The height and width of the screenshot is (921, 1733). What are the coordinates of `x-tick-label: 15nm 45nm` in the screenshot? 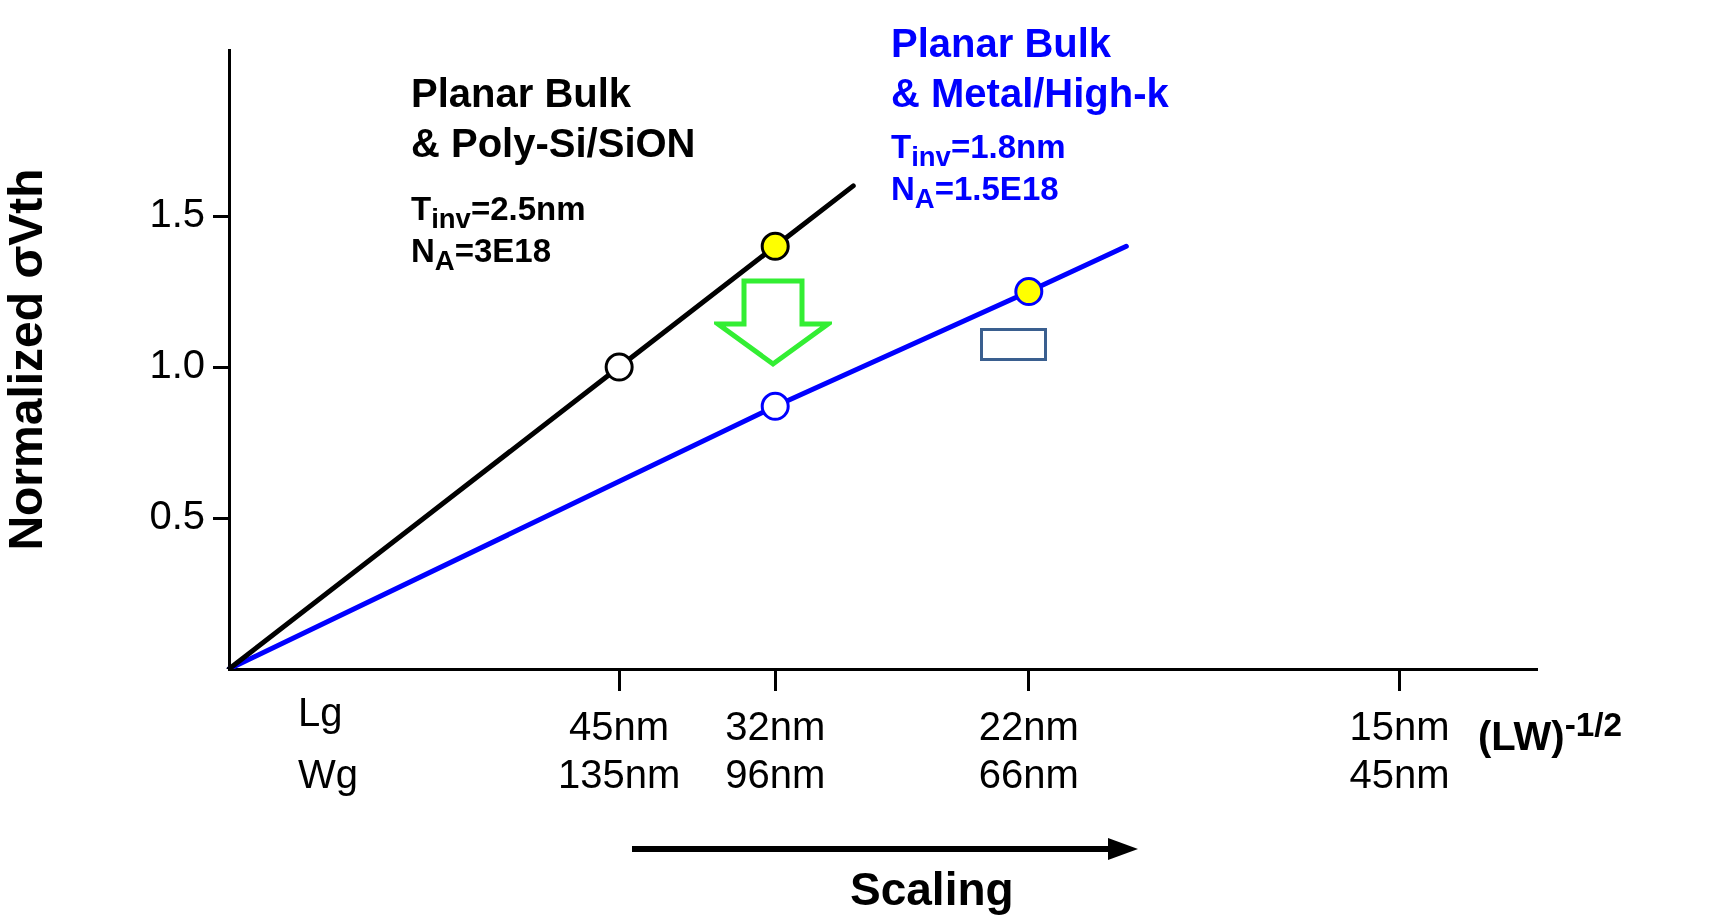 It's located at (1399, 750).